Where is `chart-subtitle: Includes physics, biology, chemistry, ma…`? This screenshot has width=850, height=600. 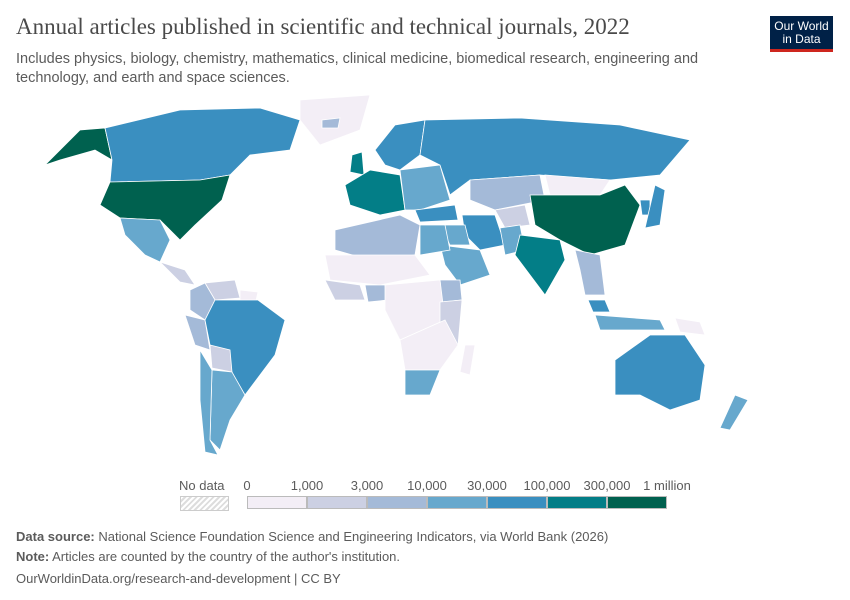
chart-subtitle: Includes physics, biology, chemistry, ma… is located at coordinates (357, 68).